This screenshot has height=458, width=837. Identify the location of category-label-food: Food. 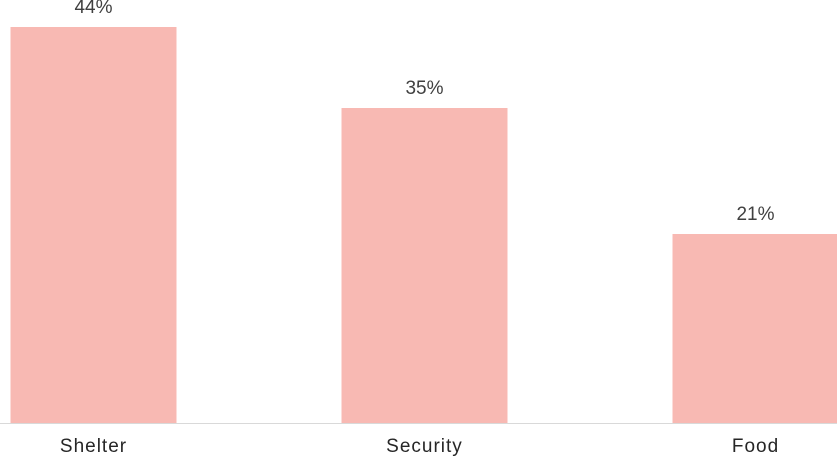
(755, 446).